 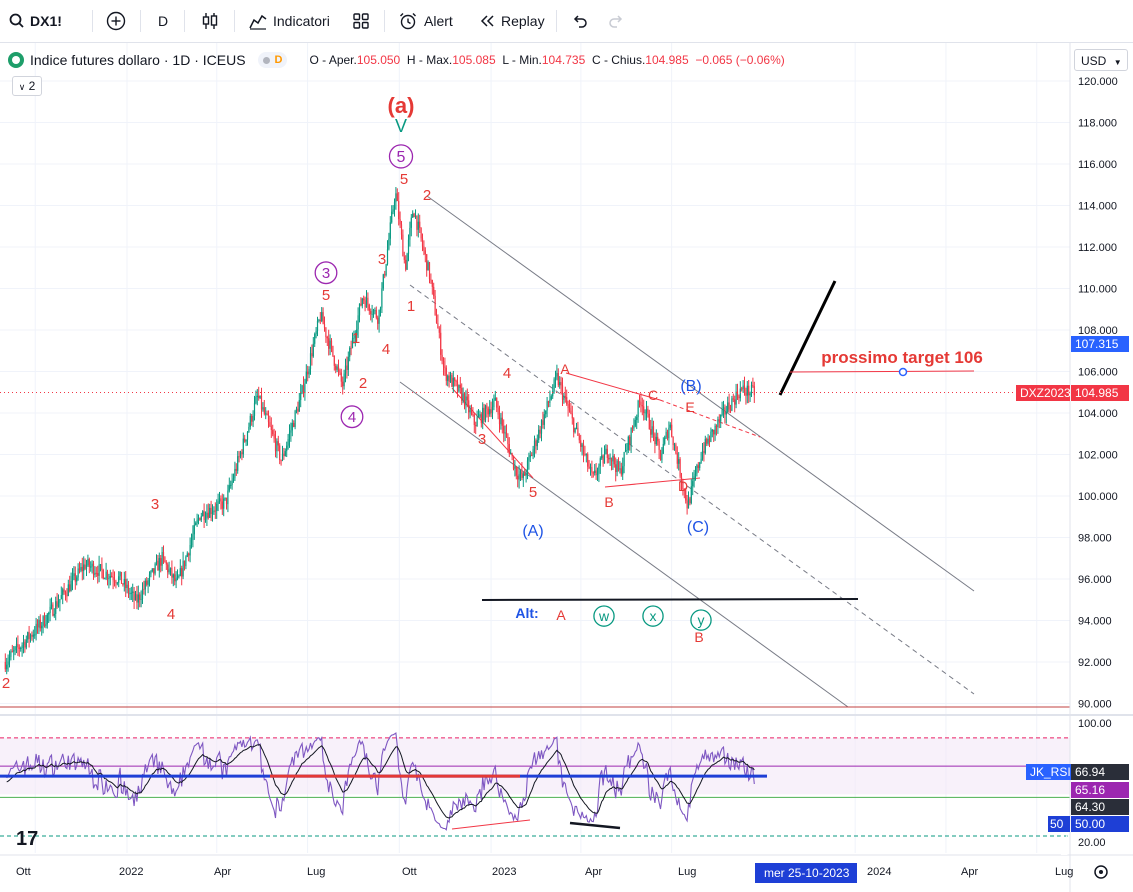 I want to click on symbol-logo-icon, so click(x=16, y=60).